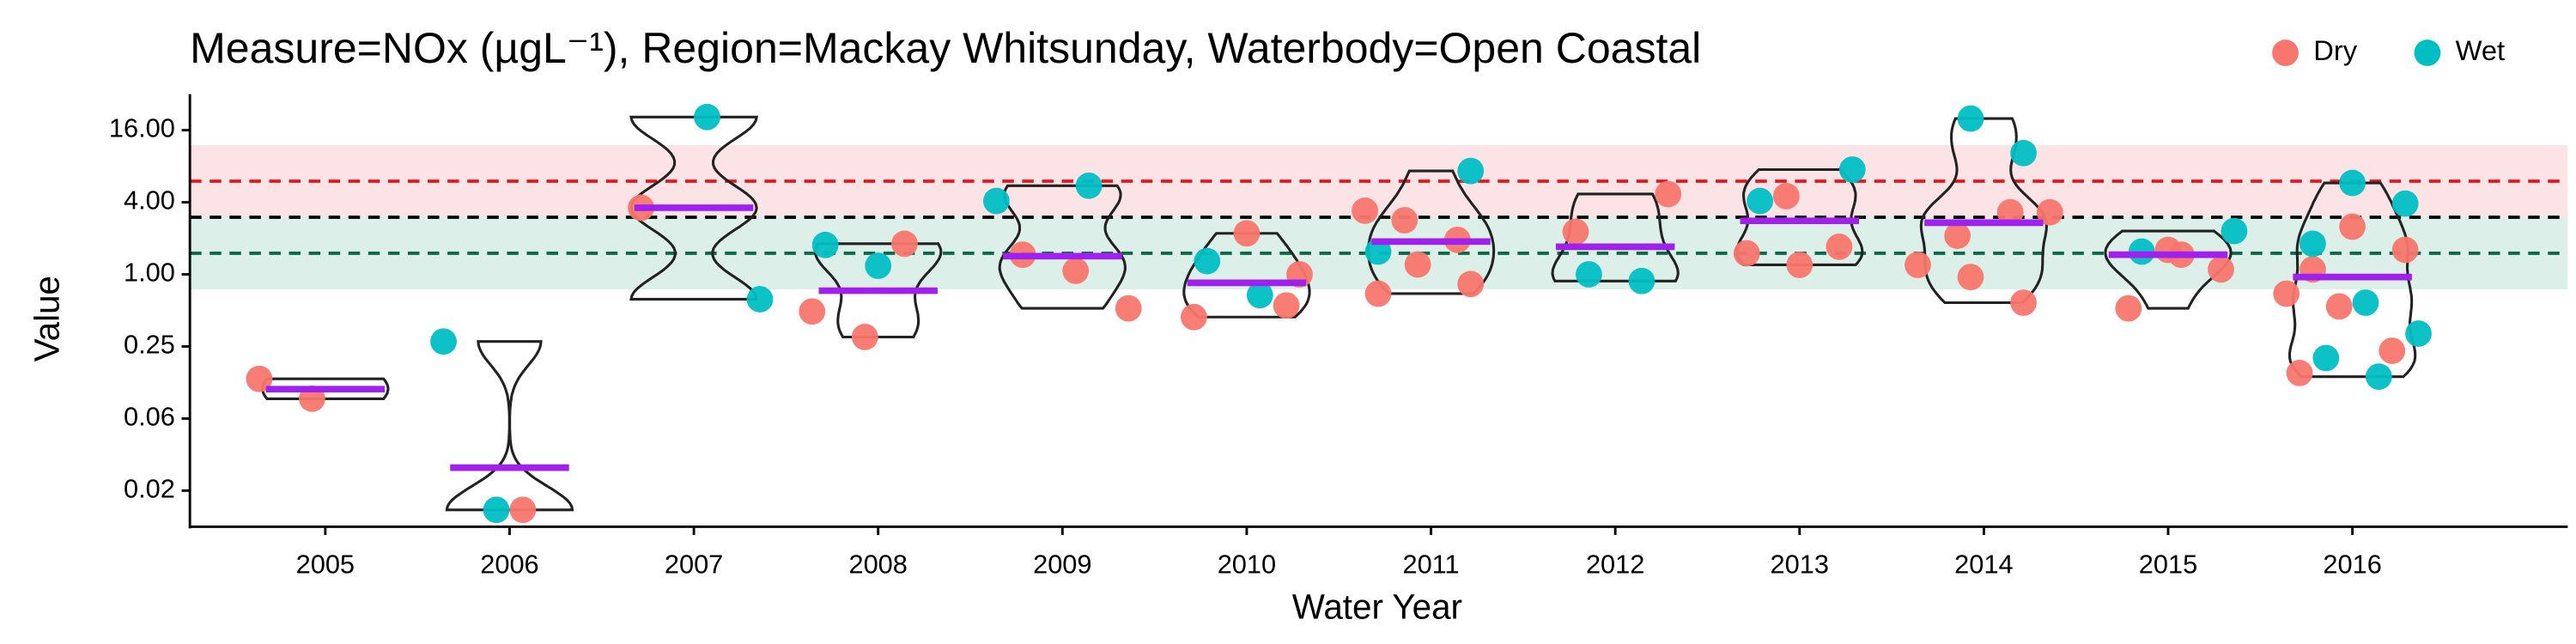 Image resolution: width=2576 pixels, height=644 pixels. I want to click on x-tick-label: 2010, so click(1247, 565).